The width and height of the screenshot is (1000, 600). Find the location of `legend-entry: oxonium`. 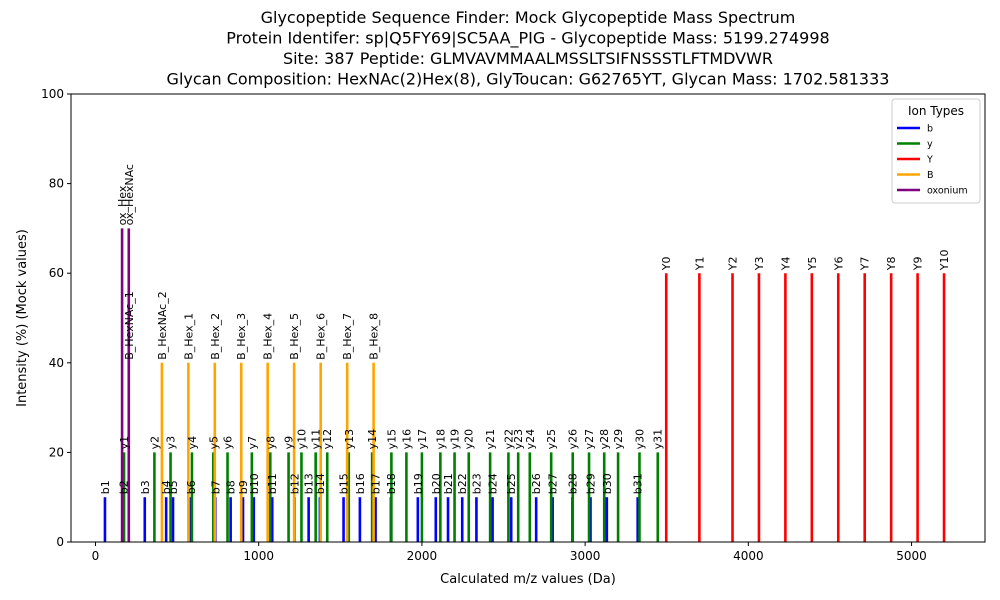

legend-entry: oxonium is located at coordinates (947, 191).